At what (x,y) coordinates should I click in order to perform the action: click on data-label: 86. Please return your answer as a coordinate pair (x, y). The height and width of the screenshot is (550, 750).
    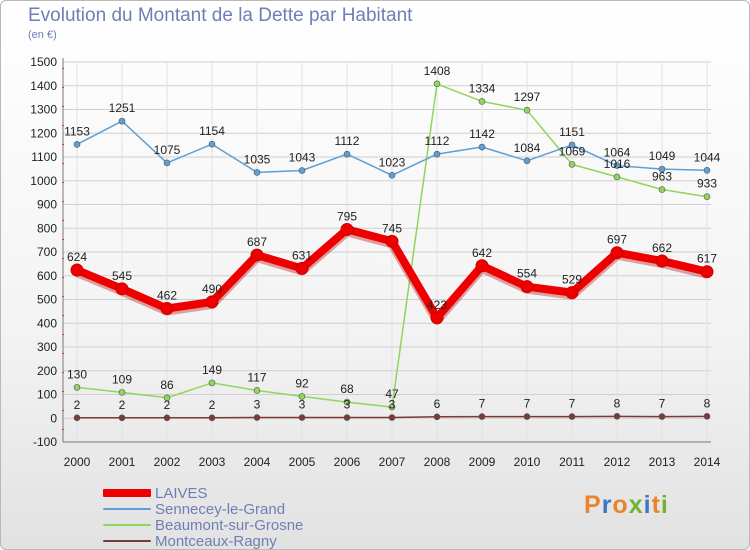
    Looking at the image, I should click on (167, 385).